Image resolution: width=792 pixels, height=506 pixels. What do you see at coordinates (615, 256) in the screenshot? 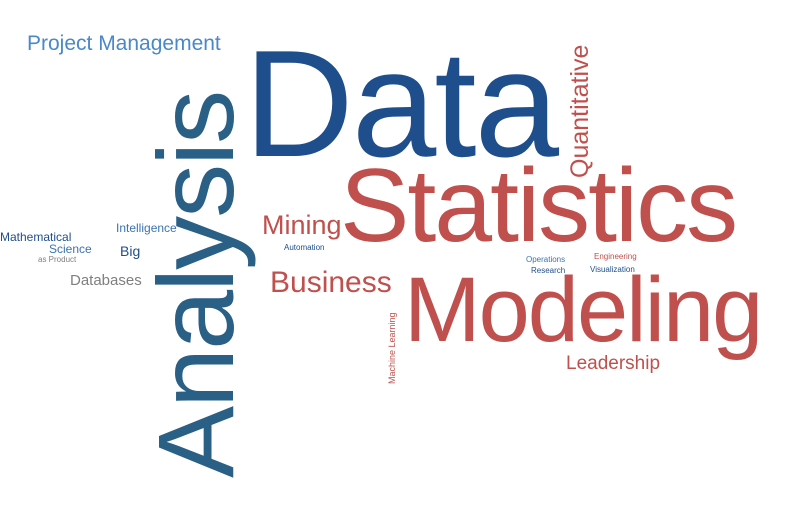
I see `word-engineering: Engineering` at bounding box center [615, 256].